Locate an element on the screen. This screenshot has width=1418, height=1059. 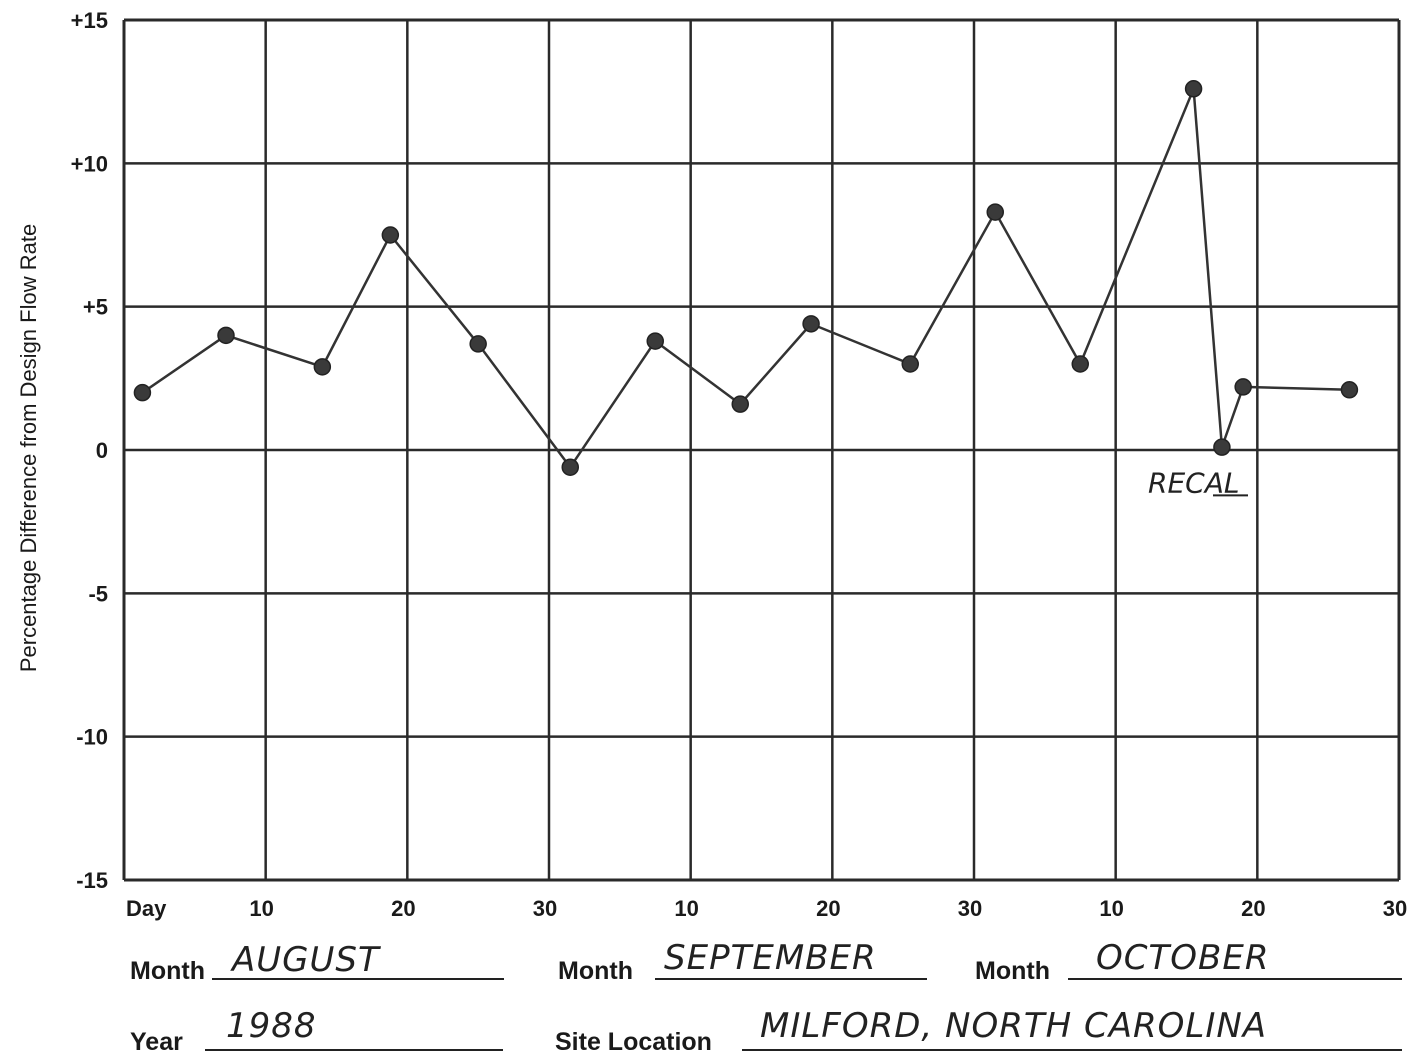
x-axis-ticks: Day 10 20 30 10 20 30 10 20 30 is located at coordinates (766, 908).